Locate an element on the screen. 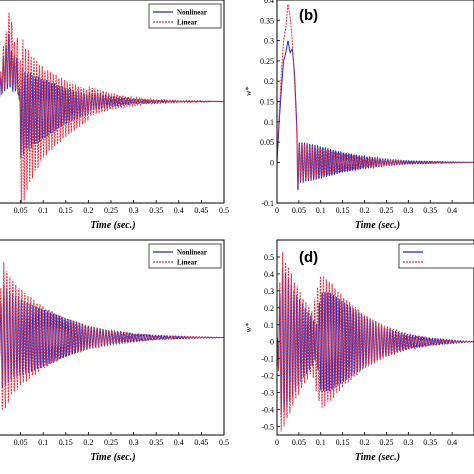 This screenshot has height=474, width=474. panel-3-series-linear-line is located at coordinates (112, 336).